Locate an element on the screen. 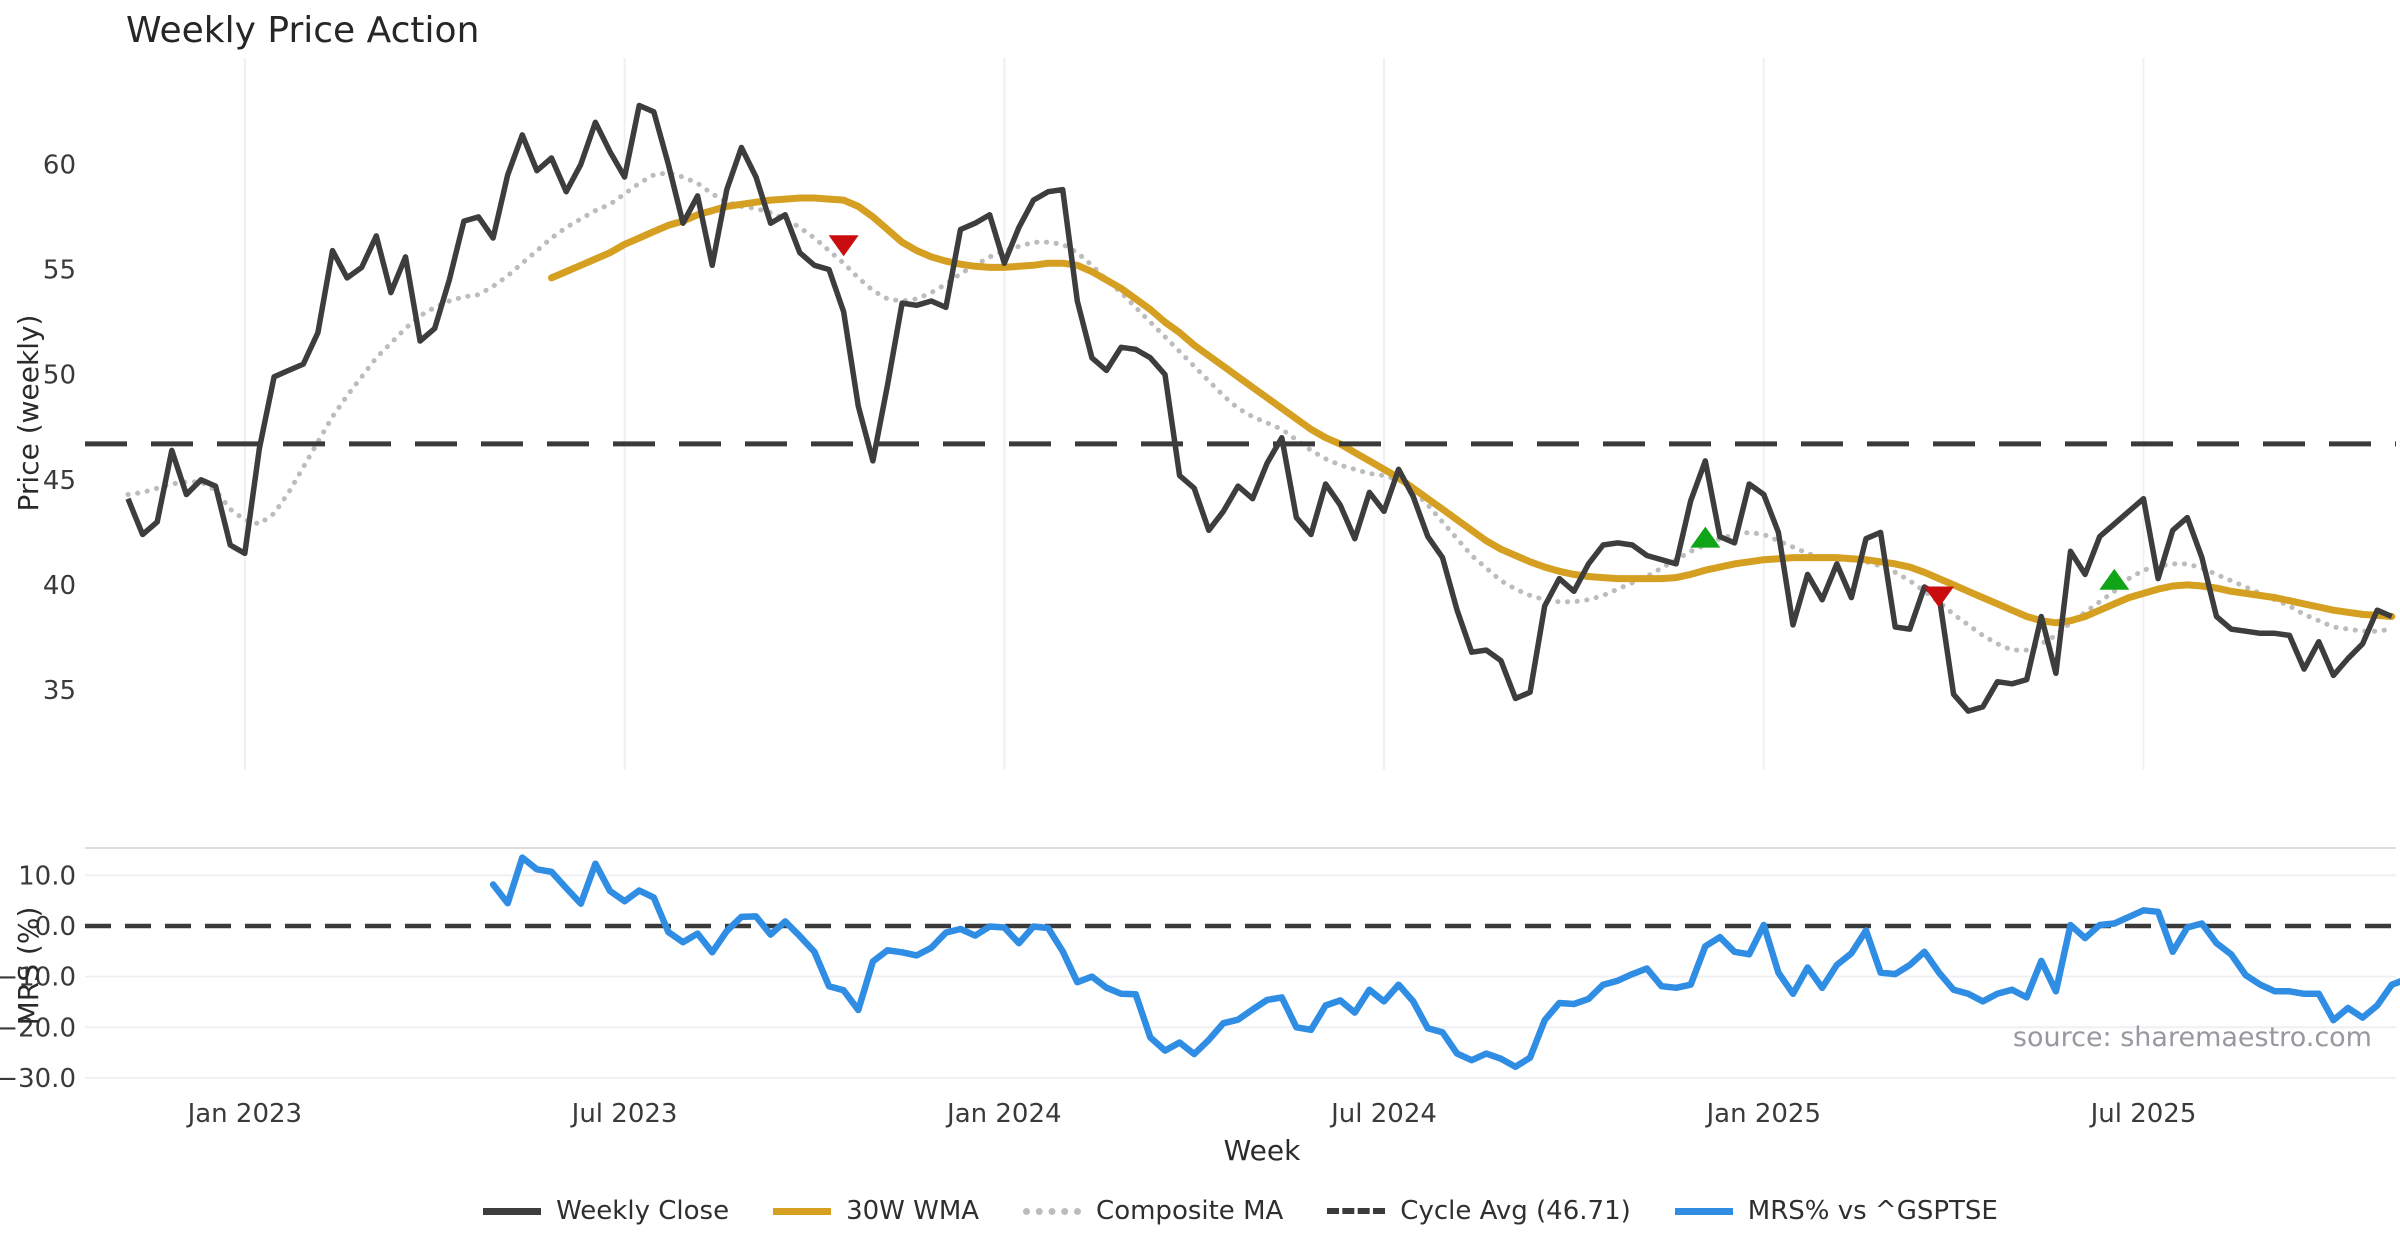  x-tick-label: Jan 2025 is located at coordinates (1763, 1114).